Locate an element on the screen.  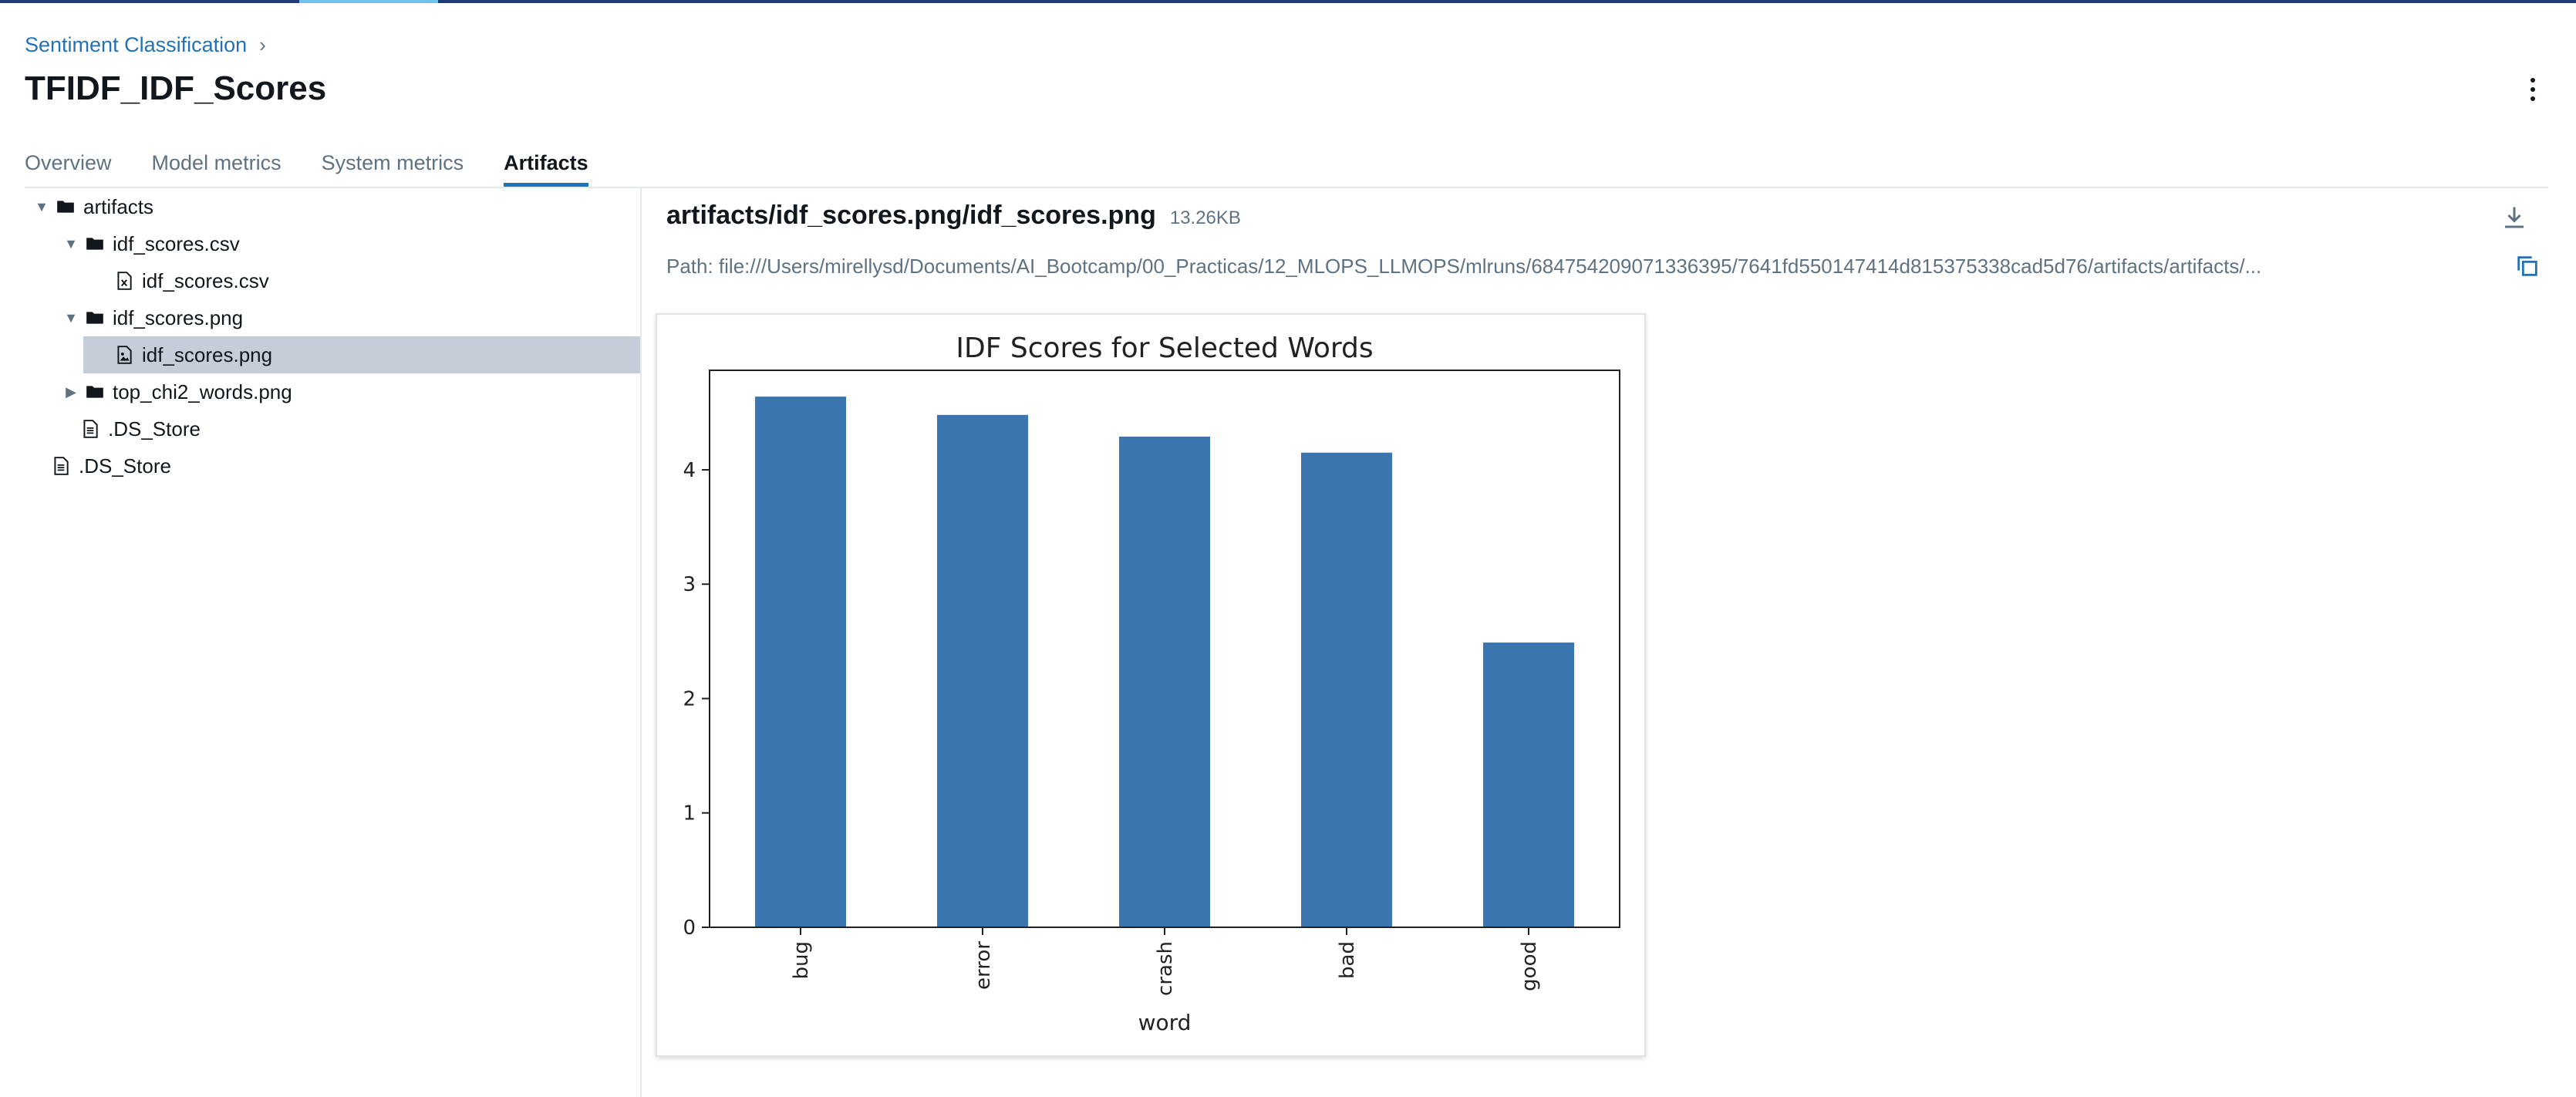
bar-crash is located at coordinates (1164, 681).